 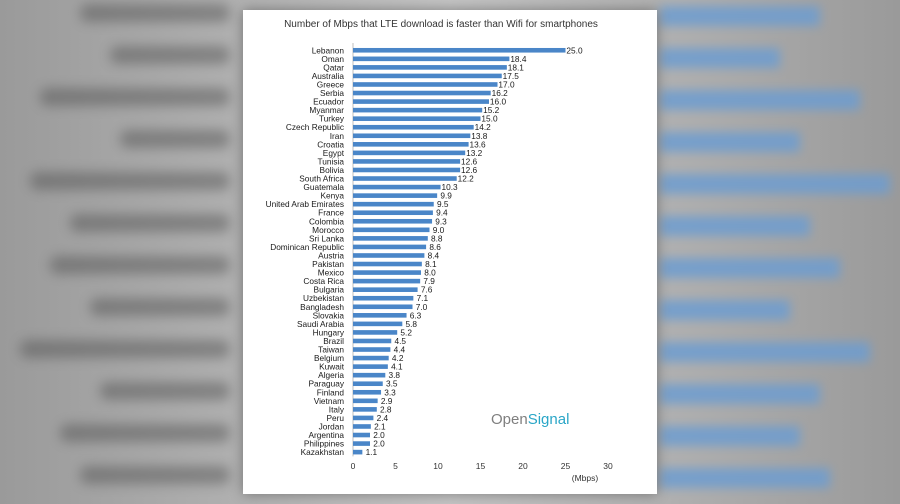 What do you see at coordinates (326, 110) in the screenshot?
I see `category-label-myanmar: Myanmar` at bounding box center [326, 110].